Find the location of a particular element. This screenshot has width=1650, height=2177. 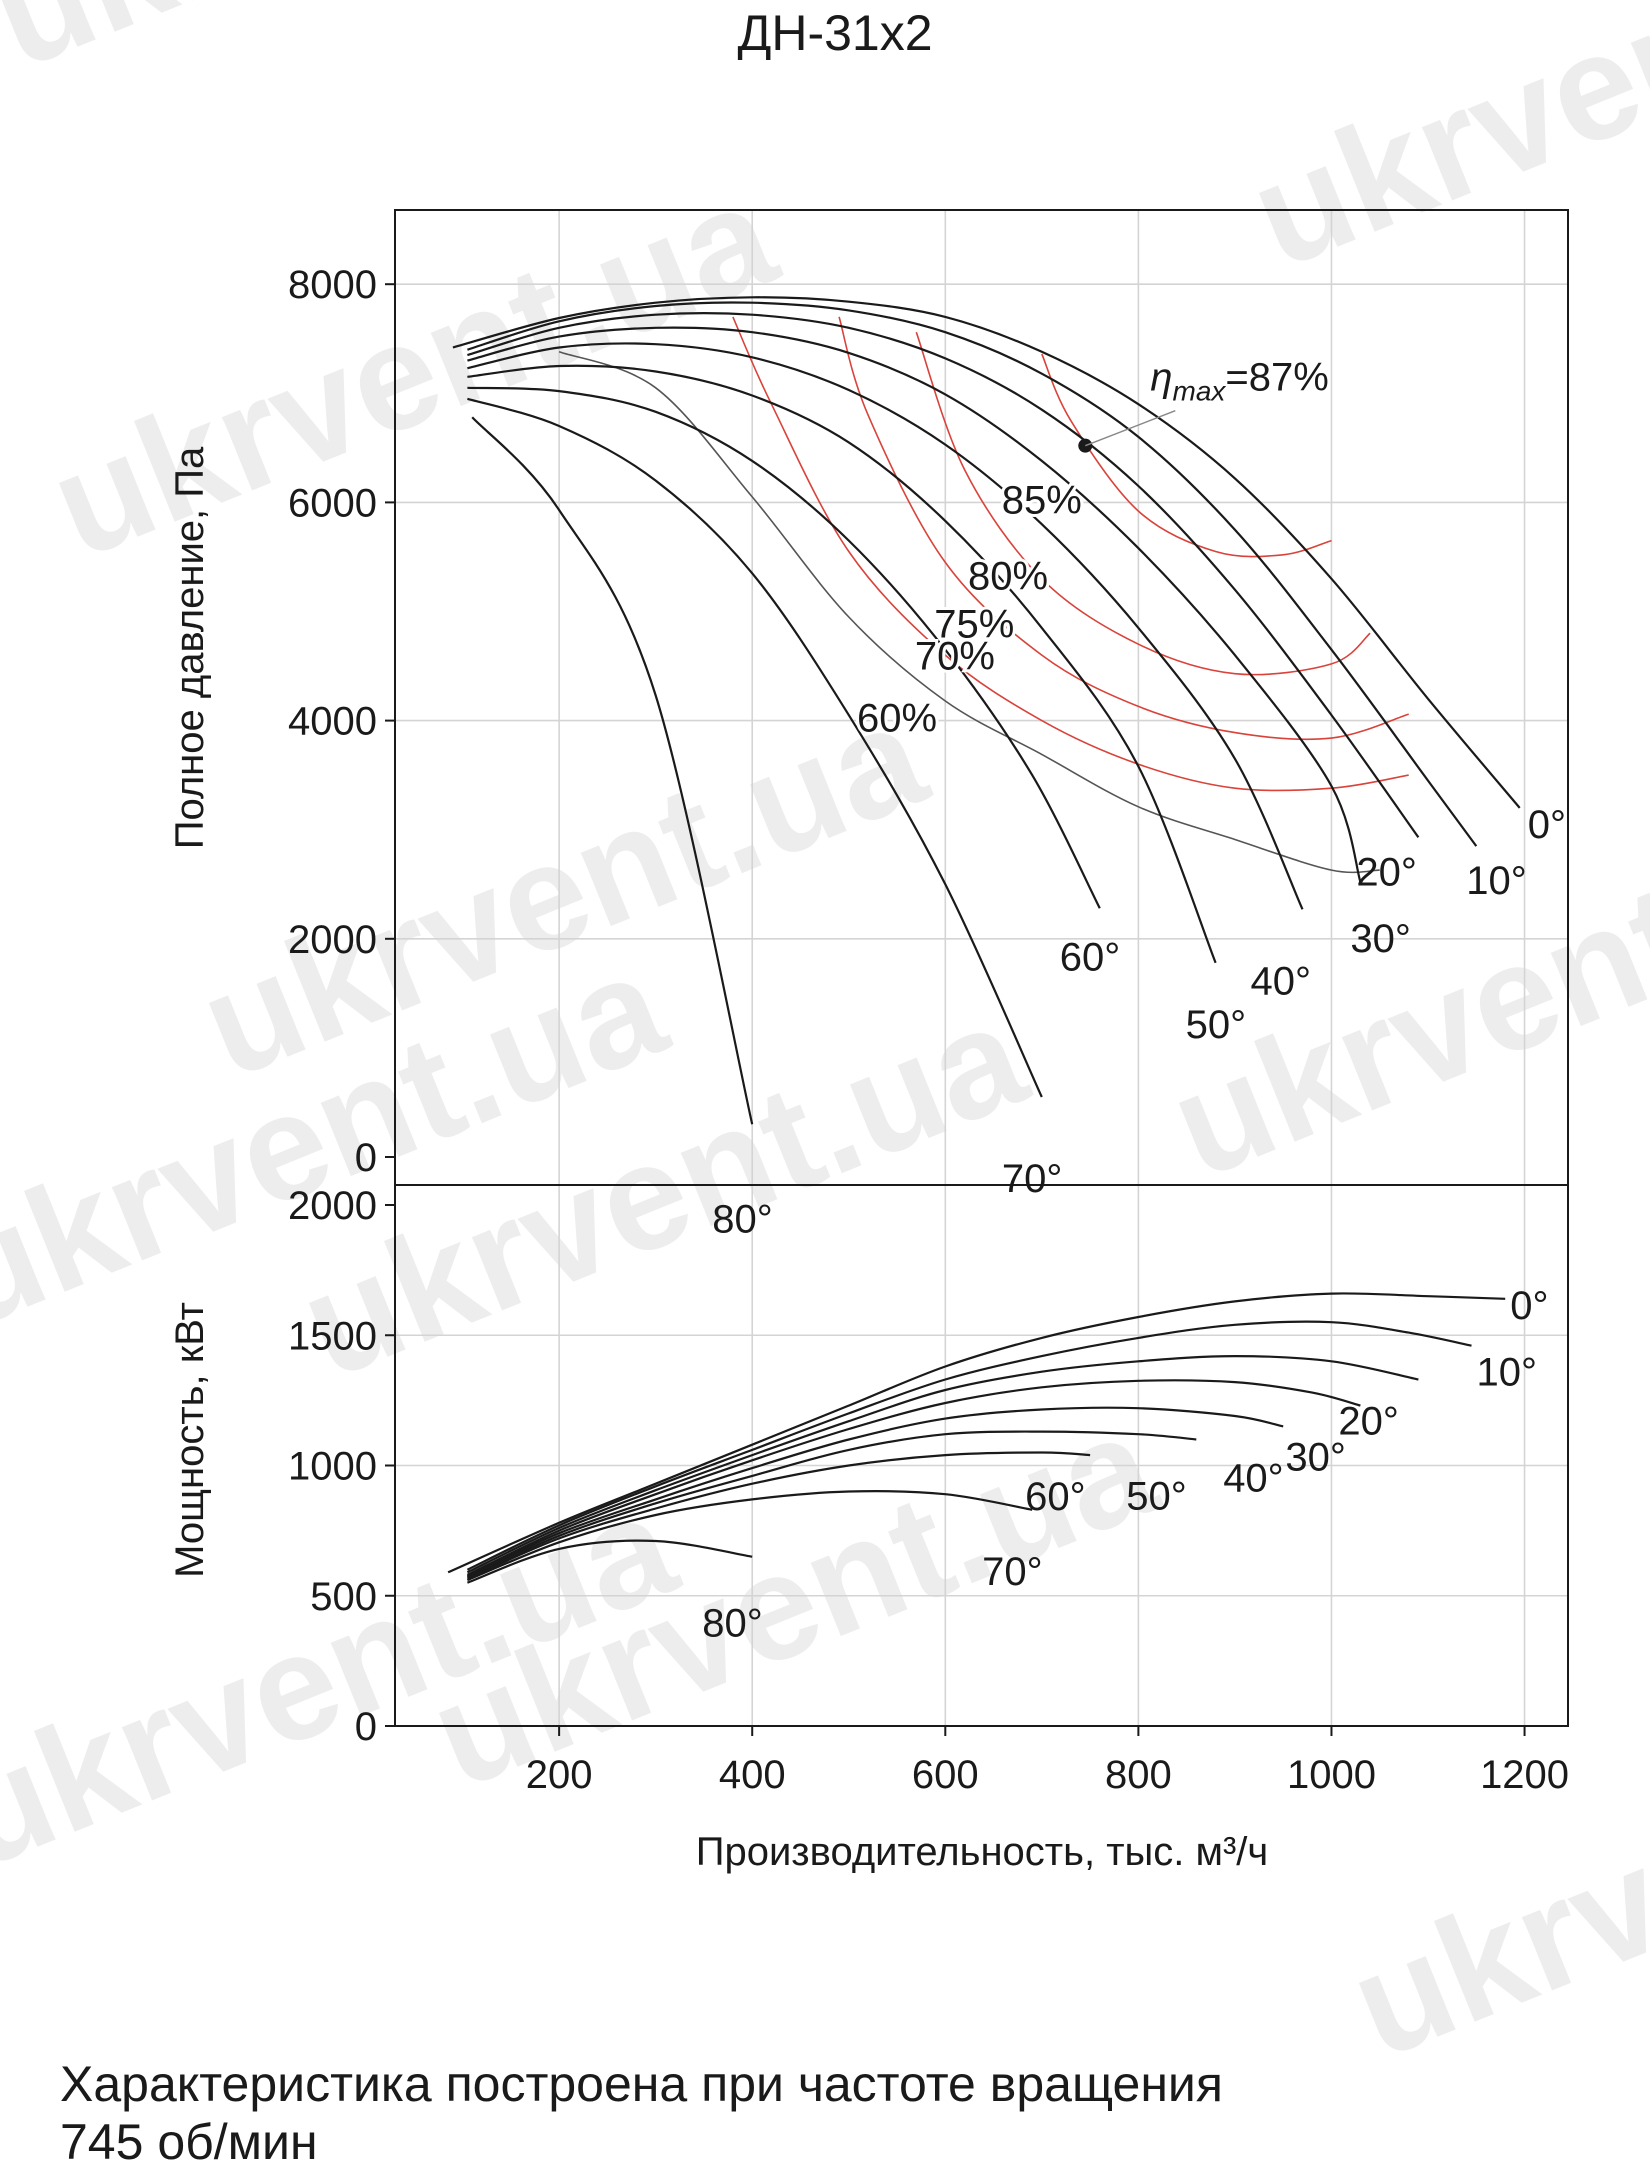

eta-max-label: ηmax=87% is located at coordinates (1239, 381).